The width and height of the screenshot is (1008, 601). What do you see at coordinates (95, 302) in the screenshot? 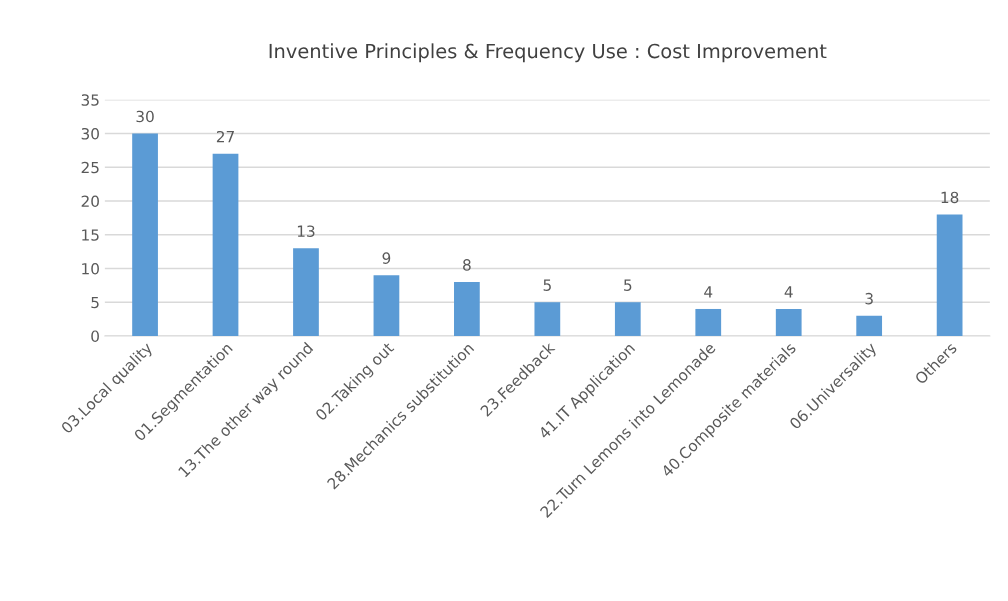
I see `y-tick-label: 5` at bounding box center [95, 302].